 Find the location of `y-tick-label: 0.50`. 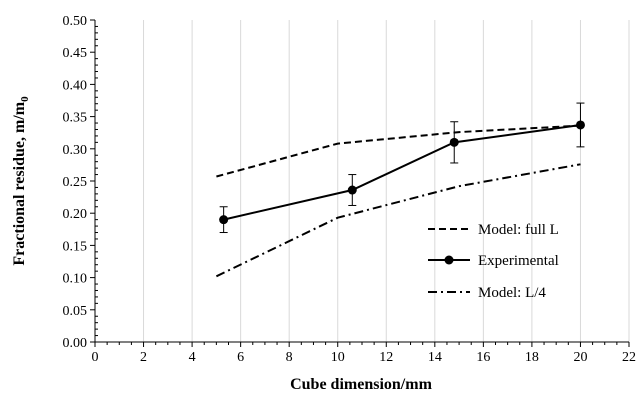

y-tick-label: 0.50 is located at coordinates (75, 21).